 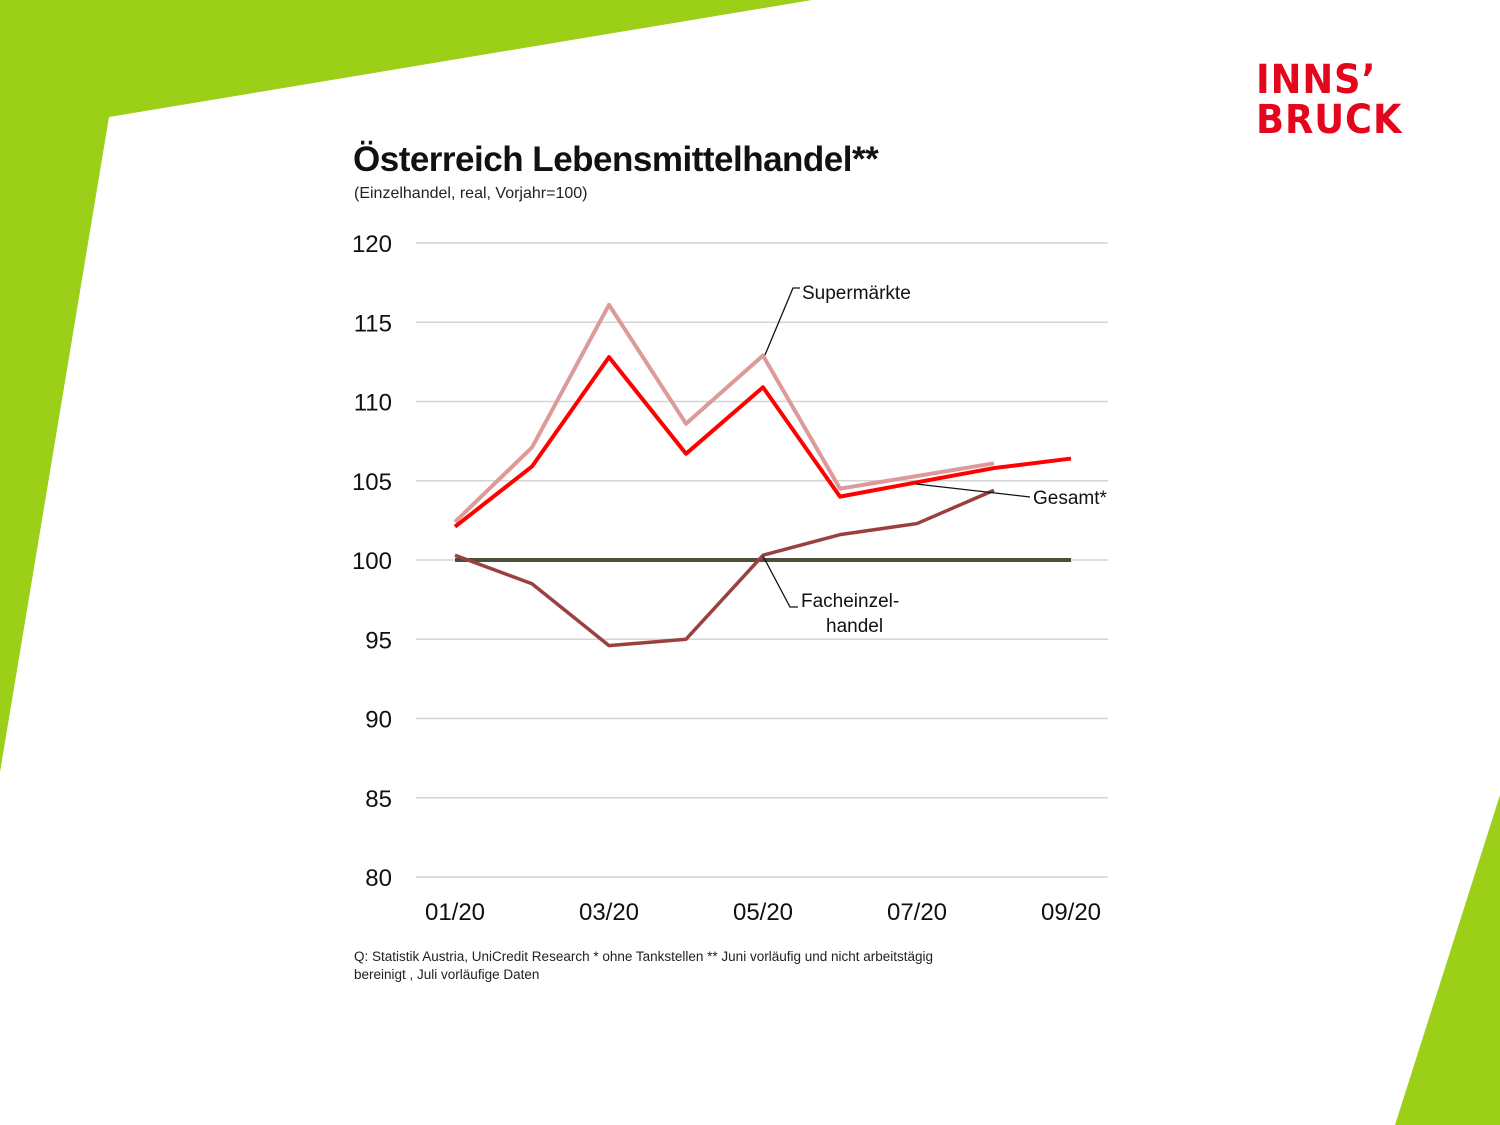 I want to click on label-fach-line2: handel, so click(x=854, y=626).